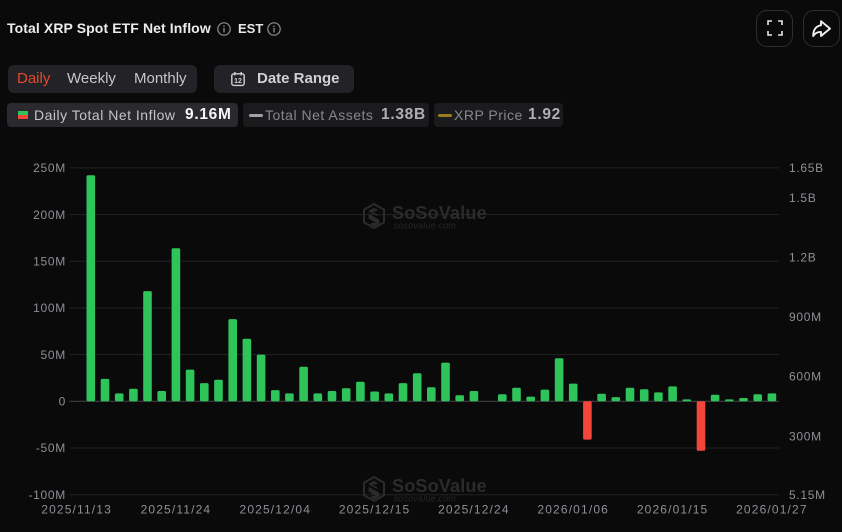  I want to click on svg-text: 600M, so click(805, 377).